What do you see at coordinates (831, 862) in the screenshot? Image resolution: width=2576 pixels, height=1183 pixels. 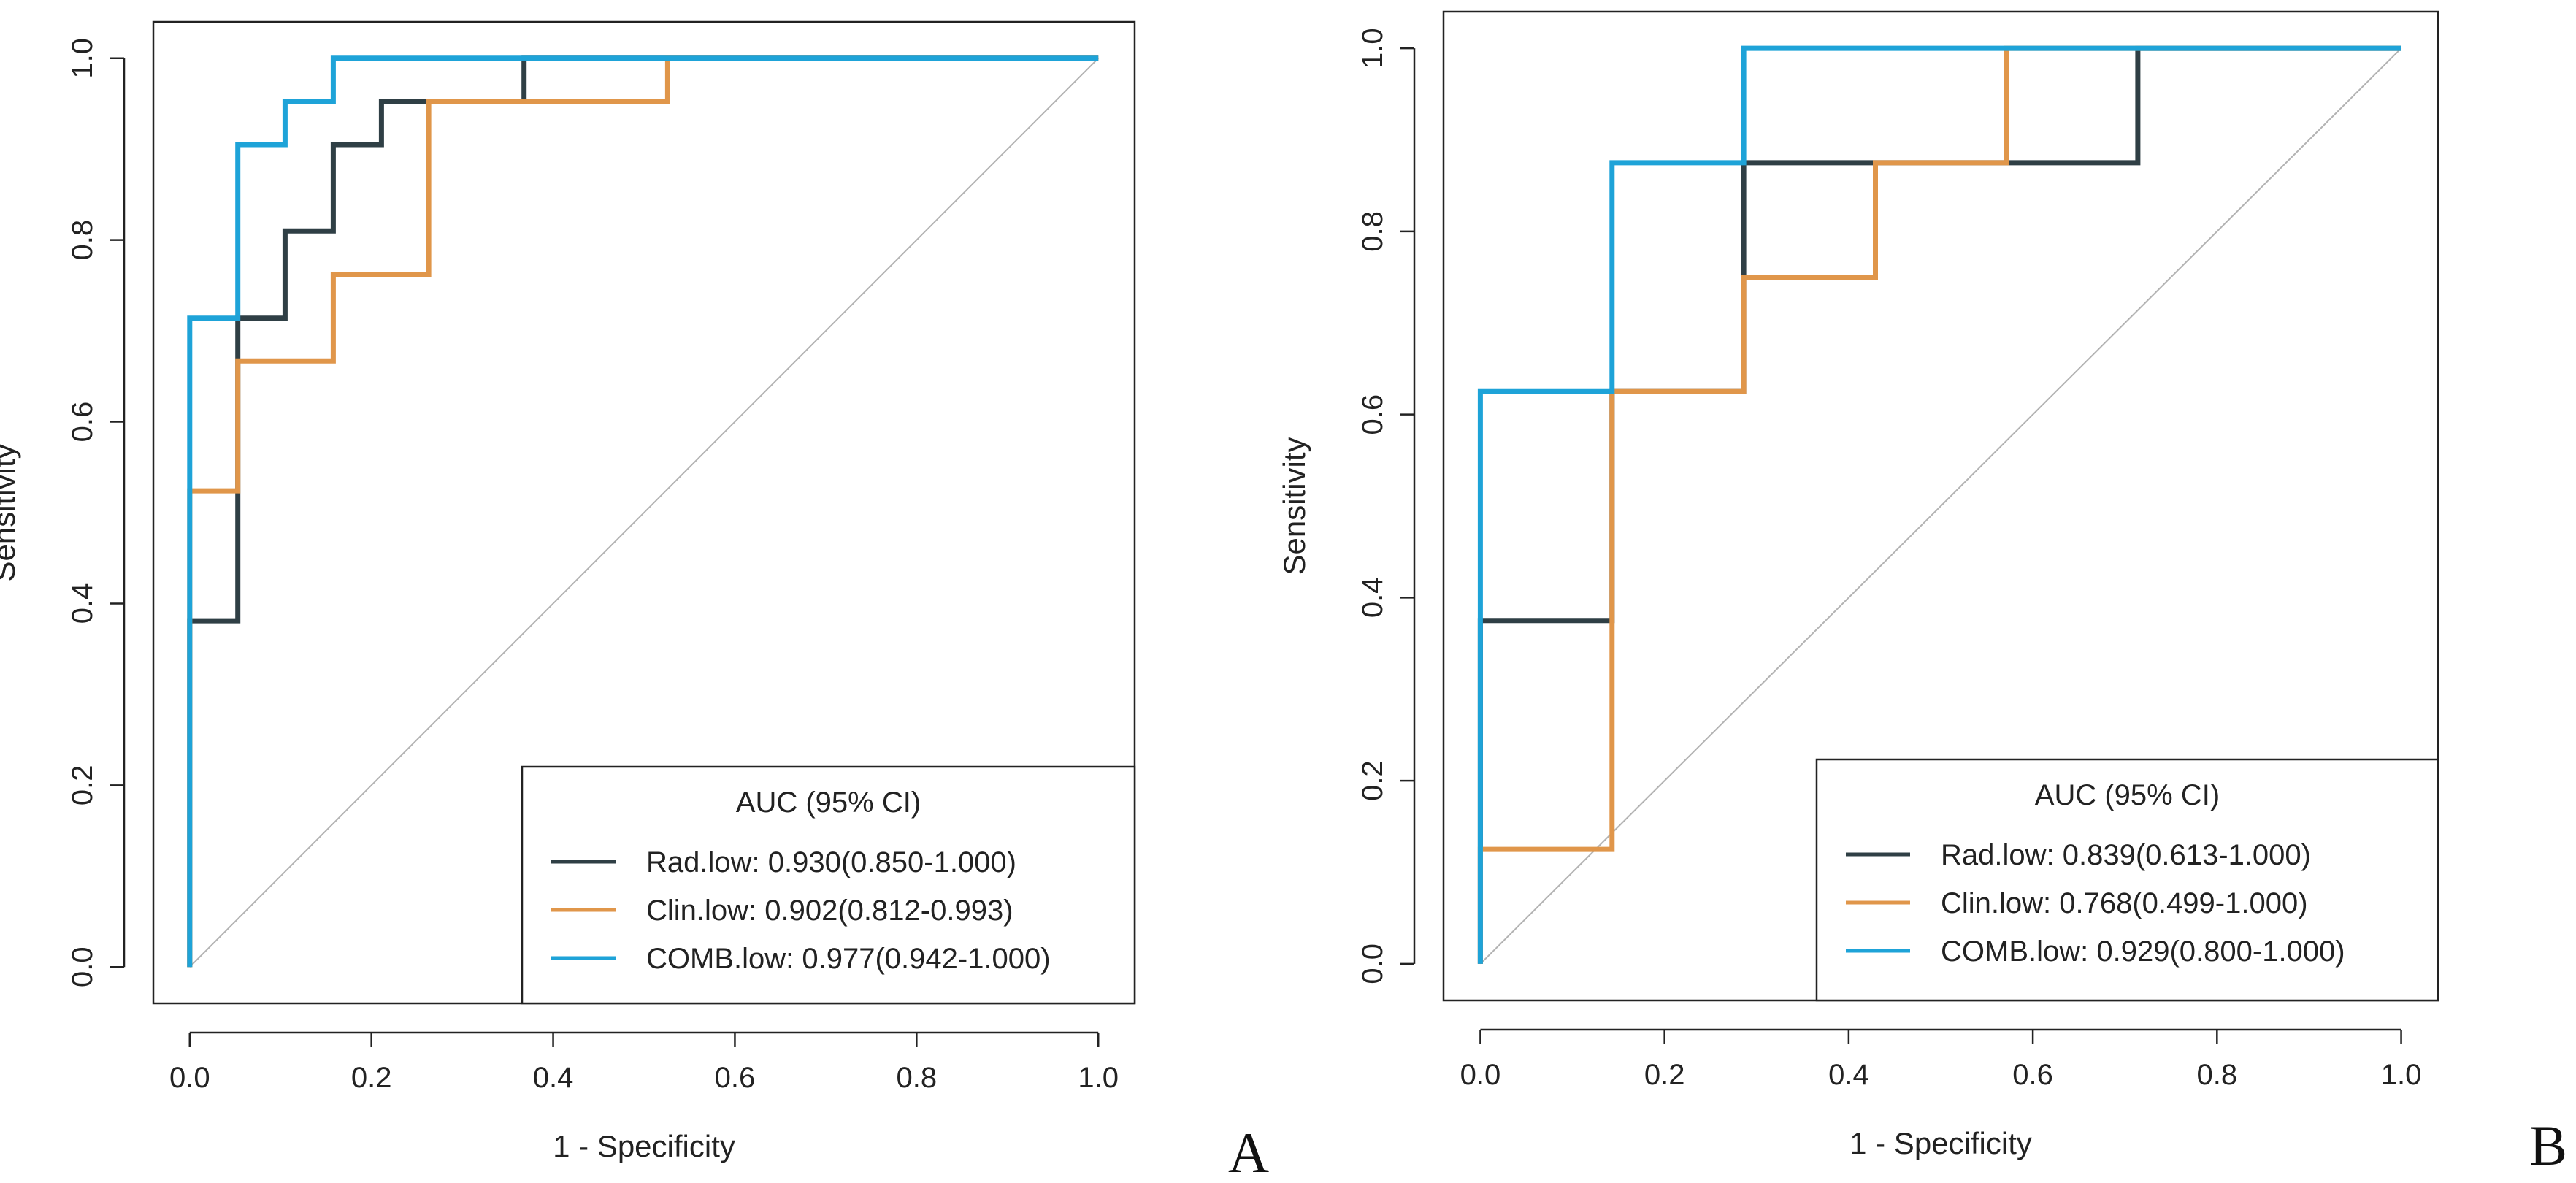 I see `legend-entry: Rad.low: 0.930(0.850-1.000)` at bounding box center [831, 862].